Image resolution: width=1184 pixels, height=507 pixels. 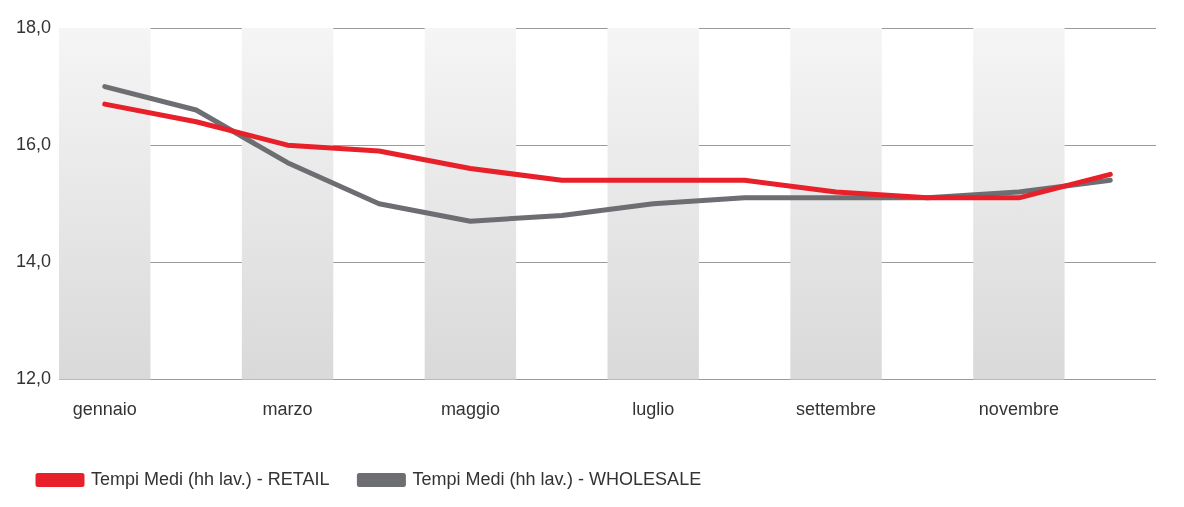 I want to click on legend-label: Tempi Medi (hh lav.) - WHOLESALE, so click(x=557, y=478).